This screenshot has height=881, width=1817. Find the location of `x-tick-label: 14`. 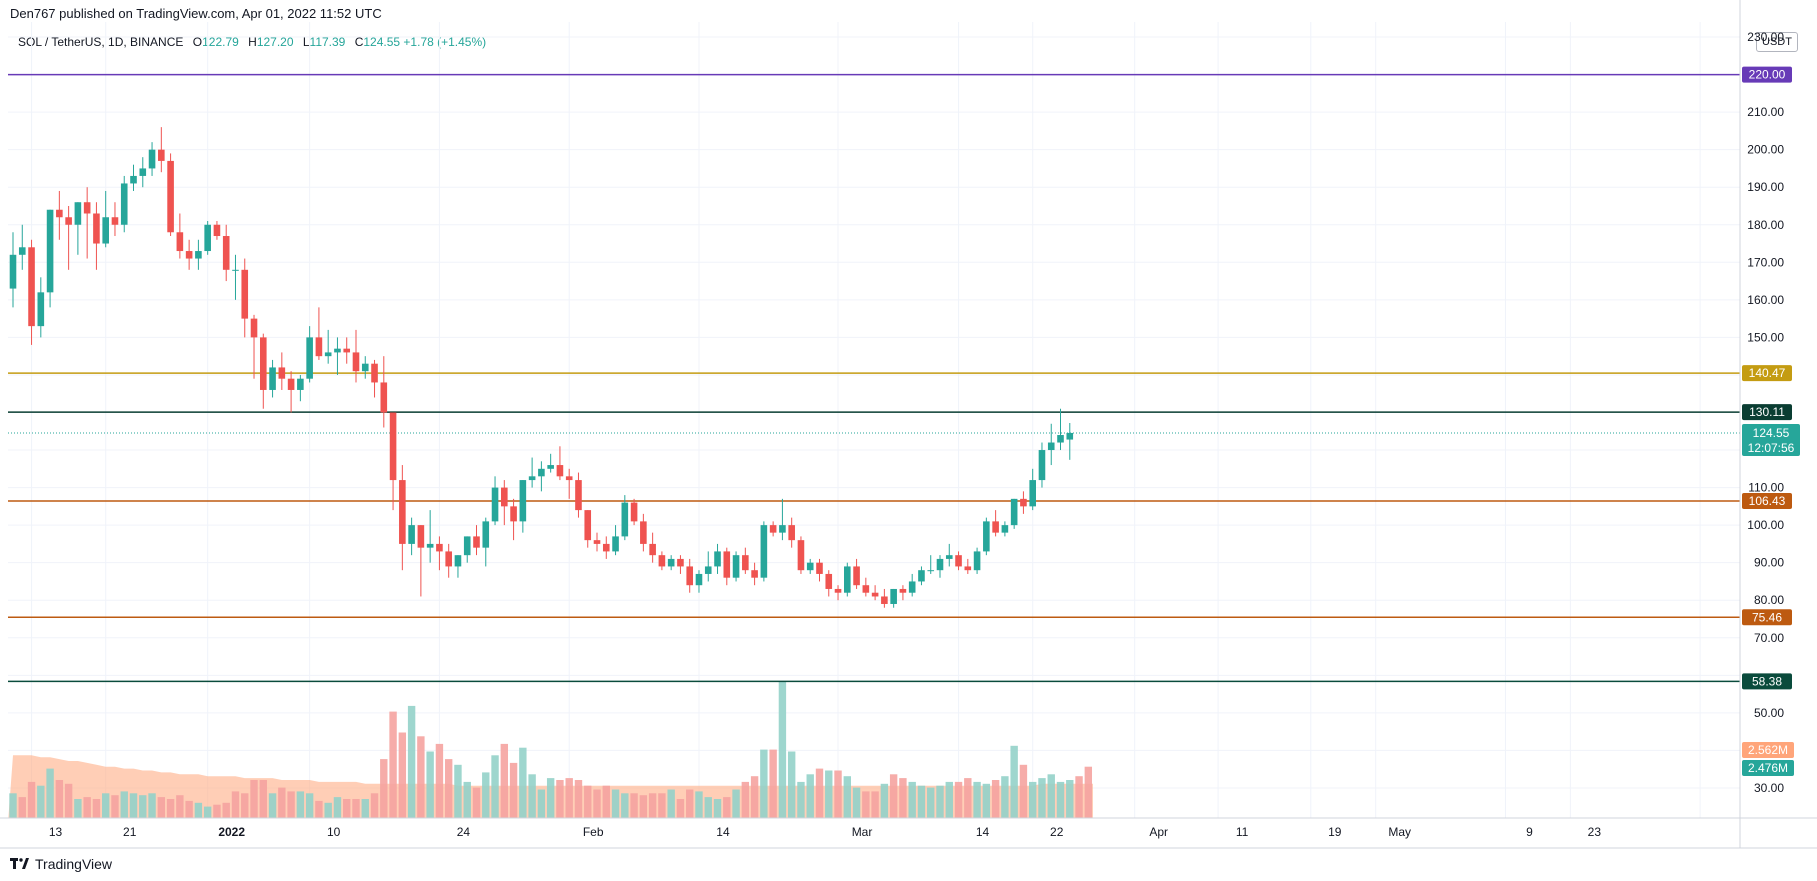

x-tick-label: 14 is located at coordinates (983, 832).